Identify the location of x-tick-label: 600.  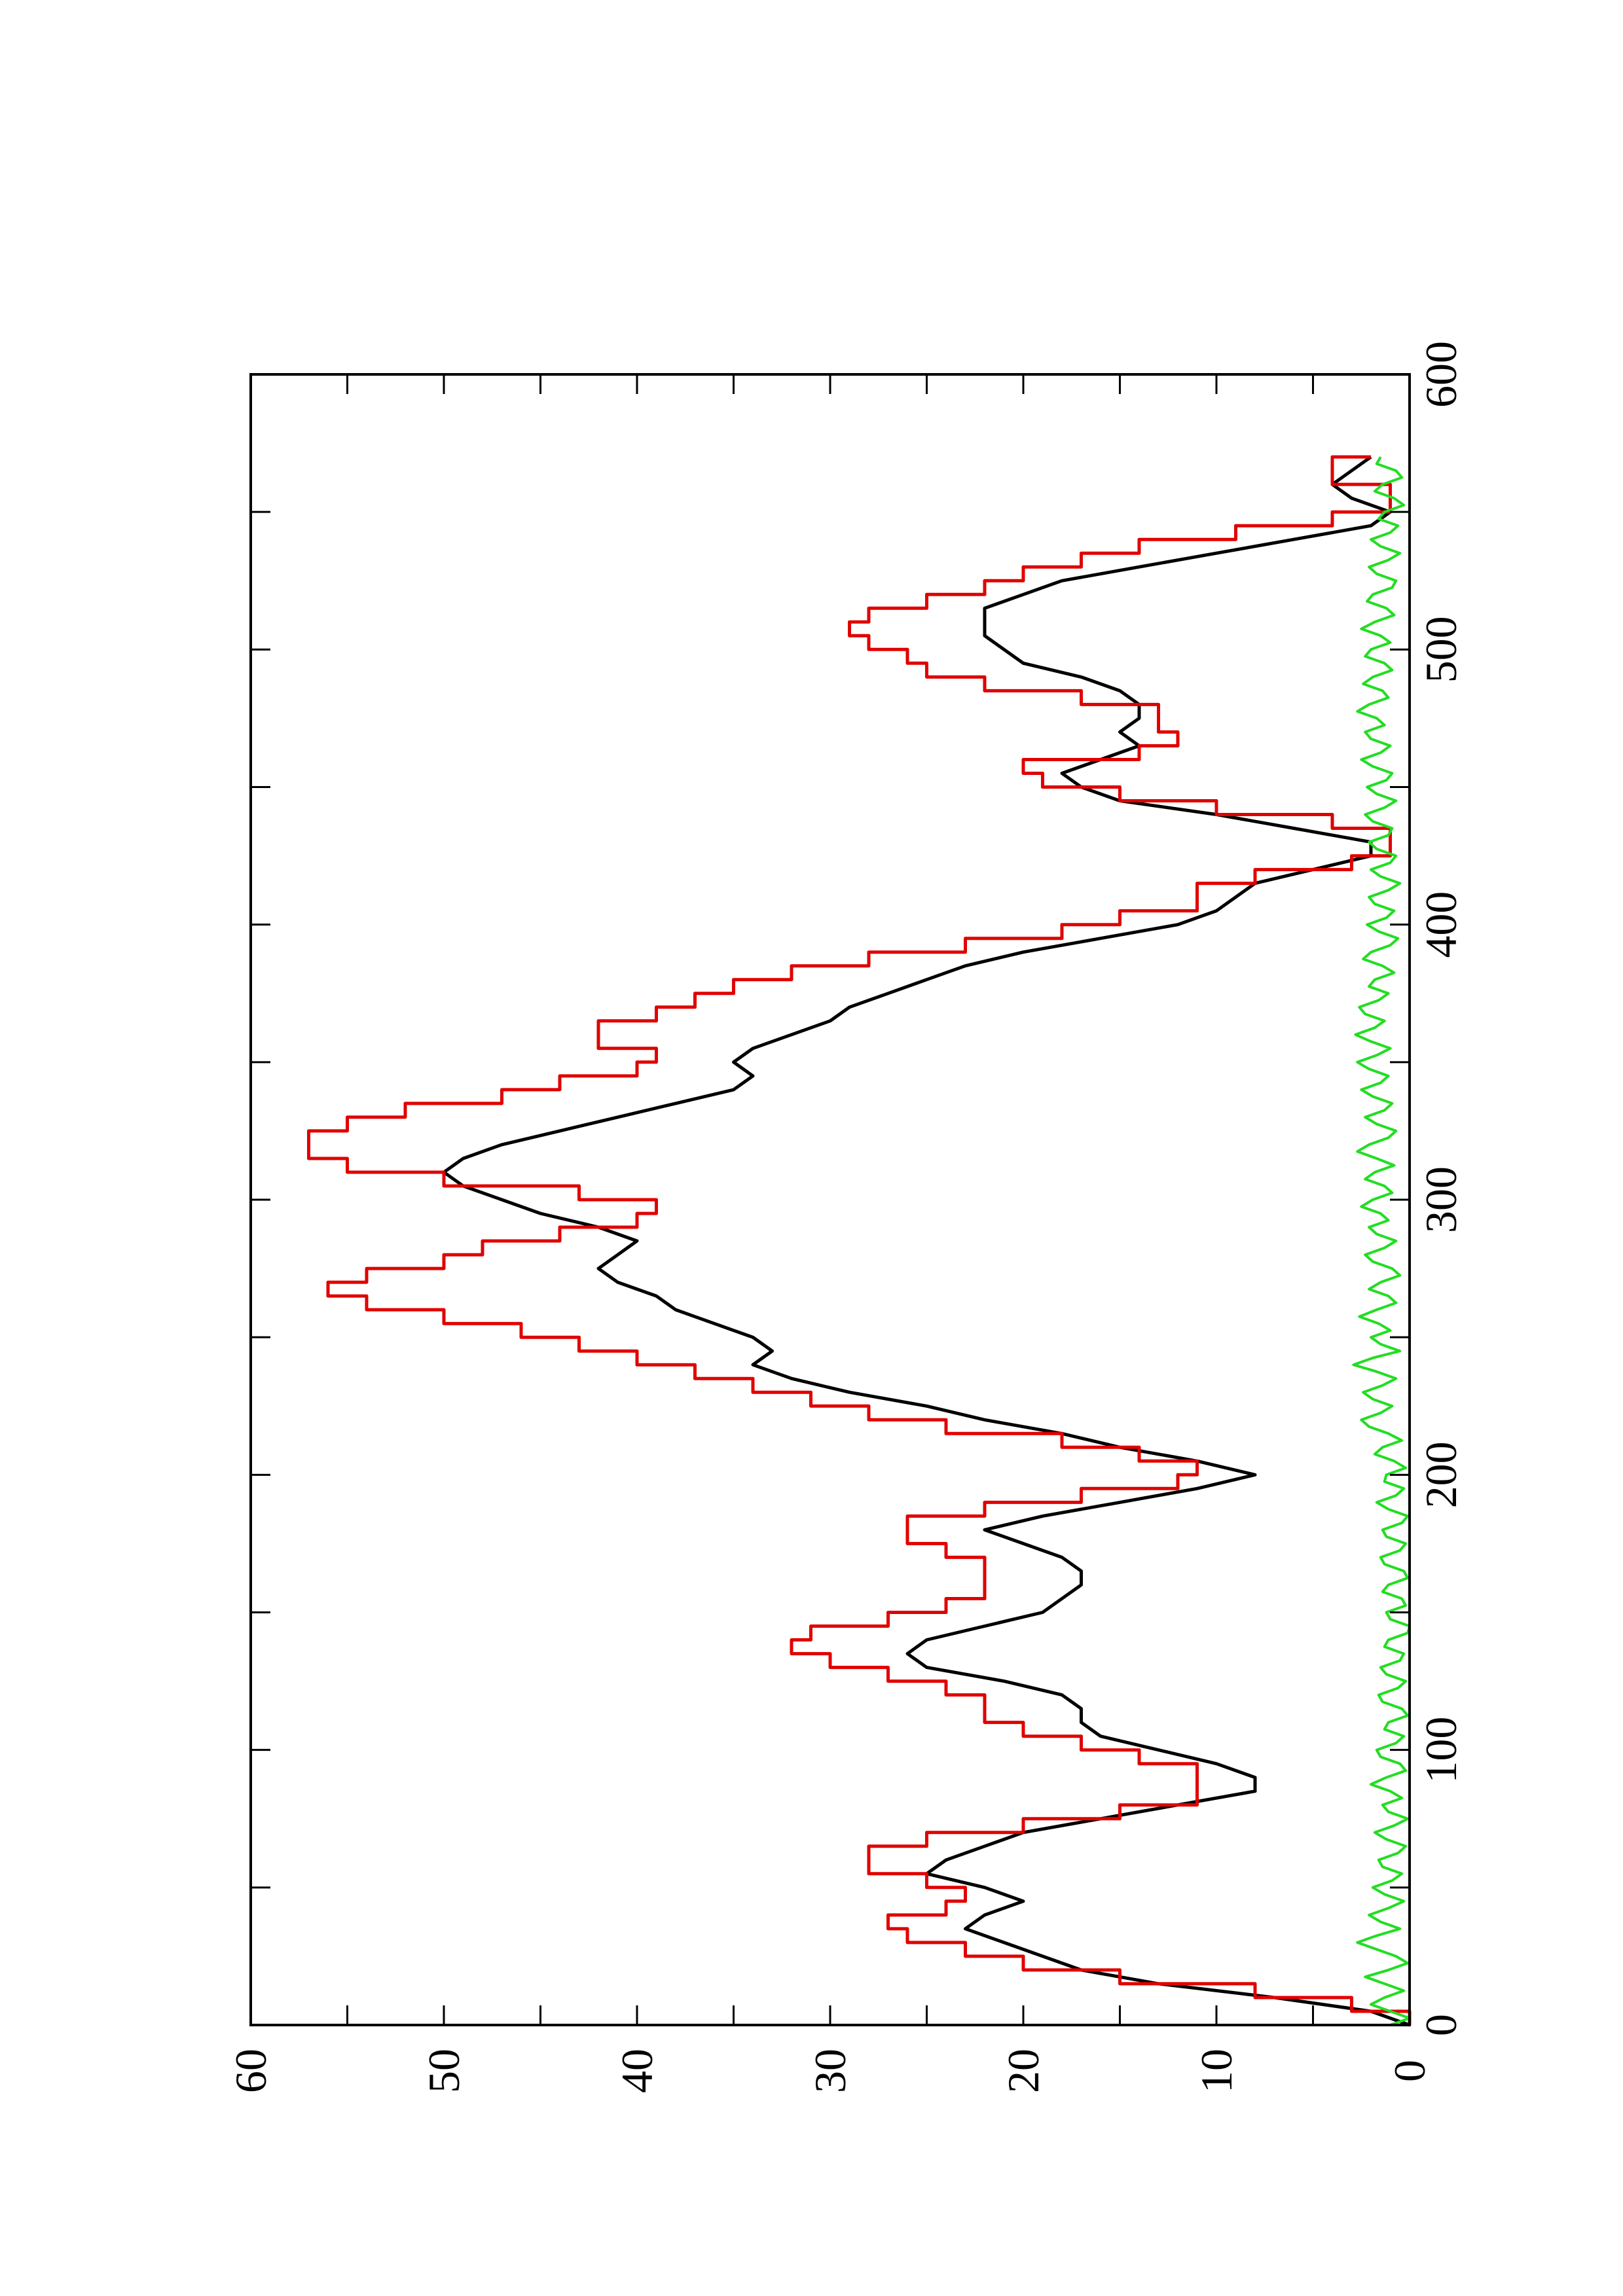
(1441, 374).